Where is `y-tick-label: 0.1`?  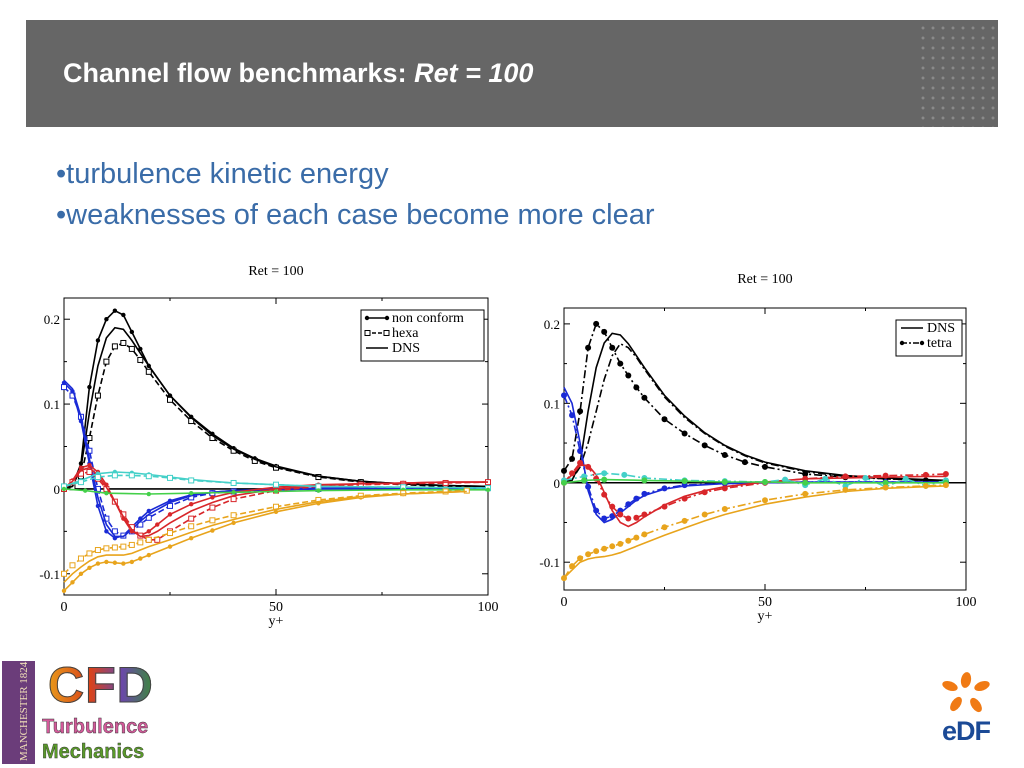 y-tick-label: 0.1 is located at coordinates (52, 404).